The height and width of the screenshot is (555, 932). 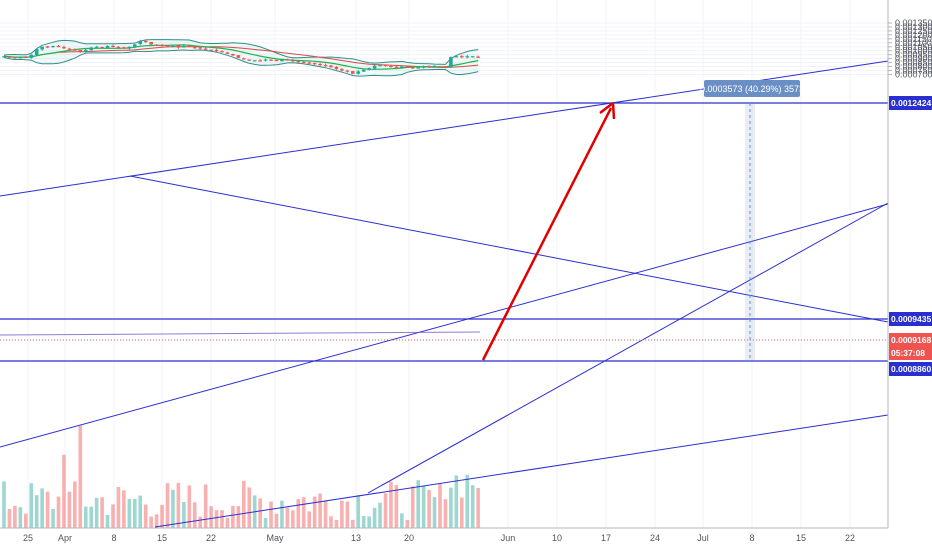 What do you see at coordinates (607, 111) in the screenshot?
I see `projection-arrow-head` at bounding box center [607, 111].